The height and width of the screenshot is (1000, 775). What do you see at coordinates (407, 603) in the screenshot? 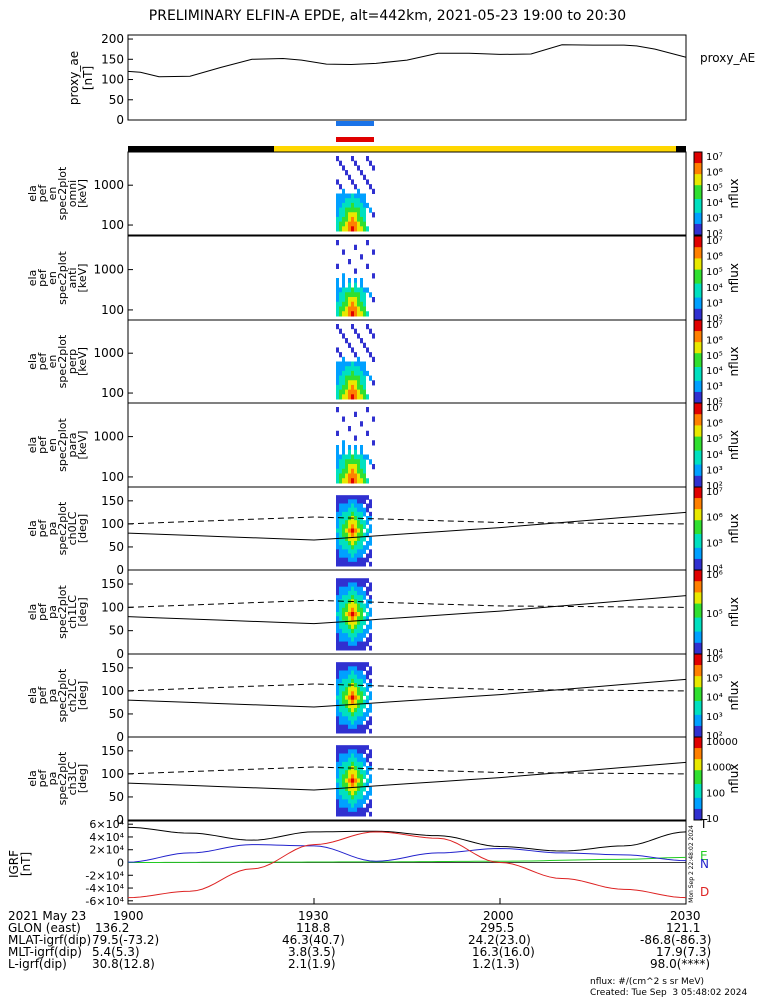
I see `anti-loss-cone-line` at bounding box center [407, 603].